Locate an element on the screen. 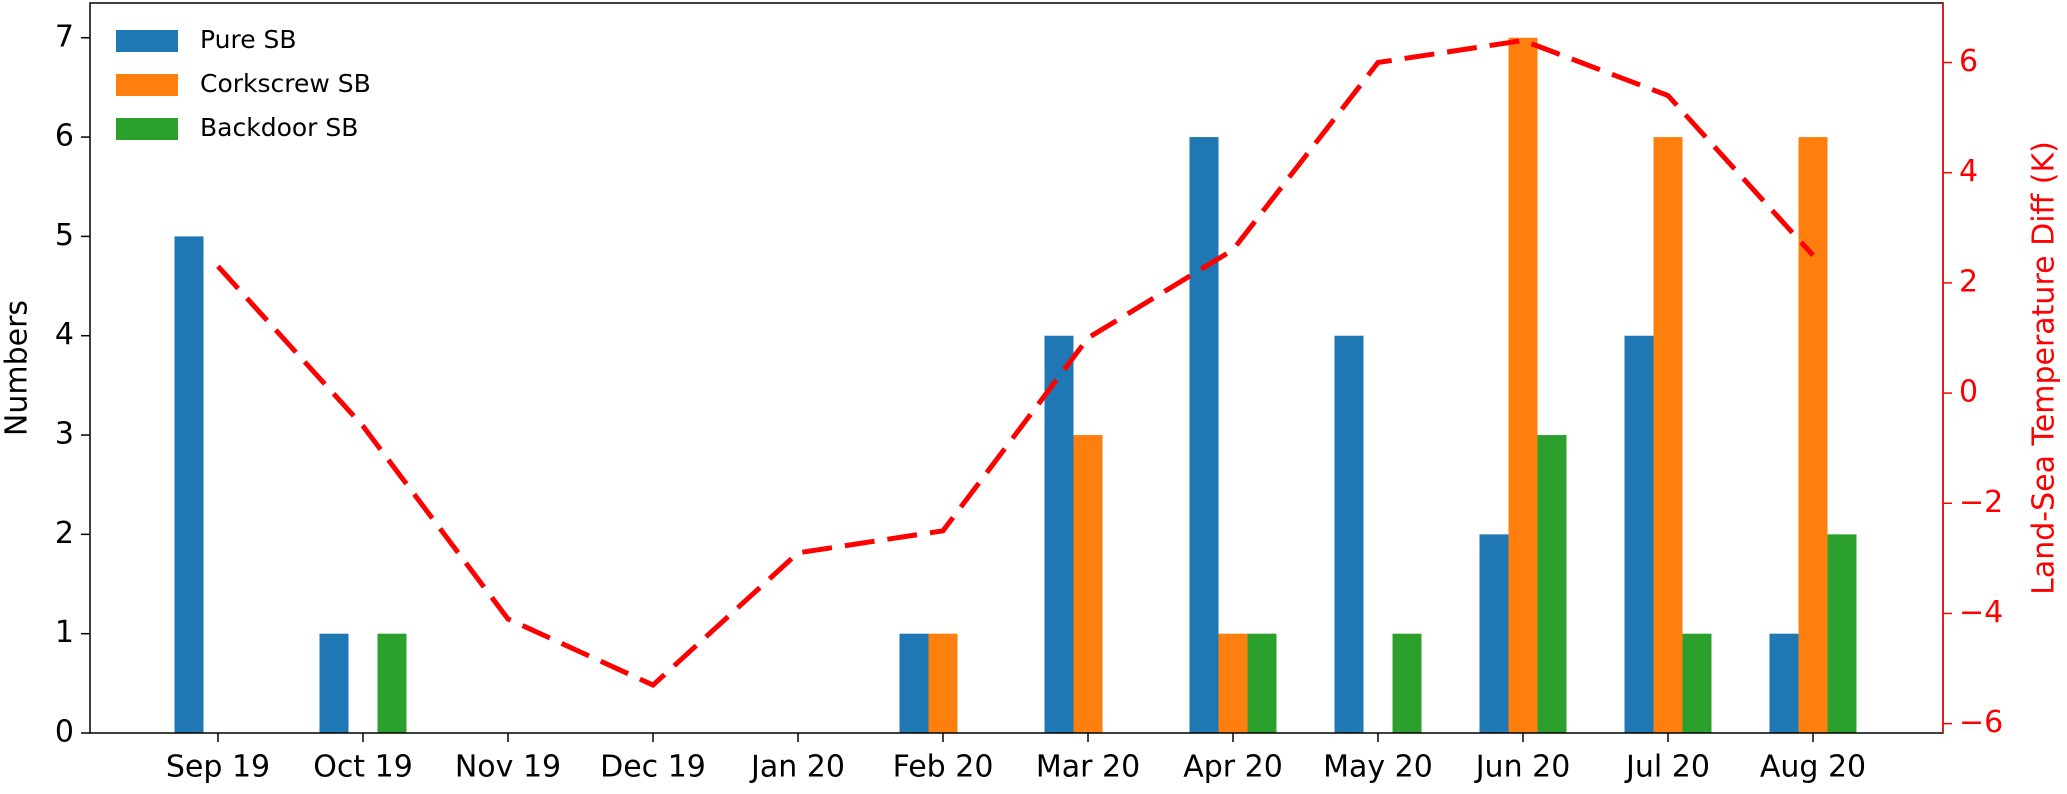 The width and height of the screenshot is (2067, 794). y-tick-label: 0 is located at coordinates (64, 732).